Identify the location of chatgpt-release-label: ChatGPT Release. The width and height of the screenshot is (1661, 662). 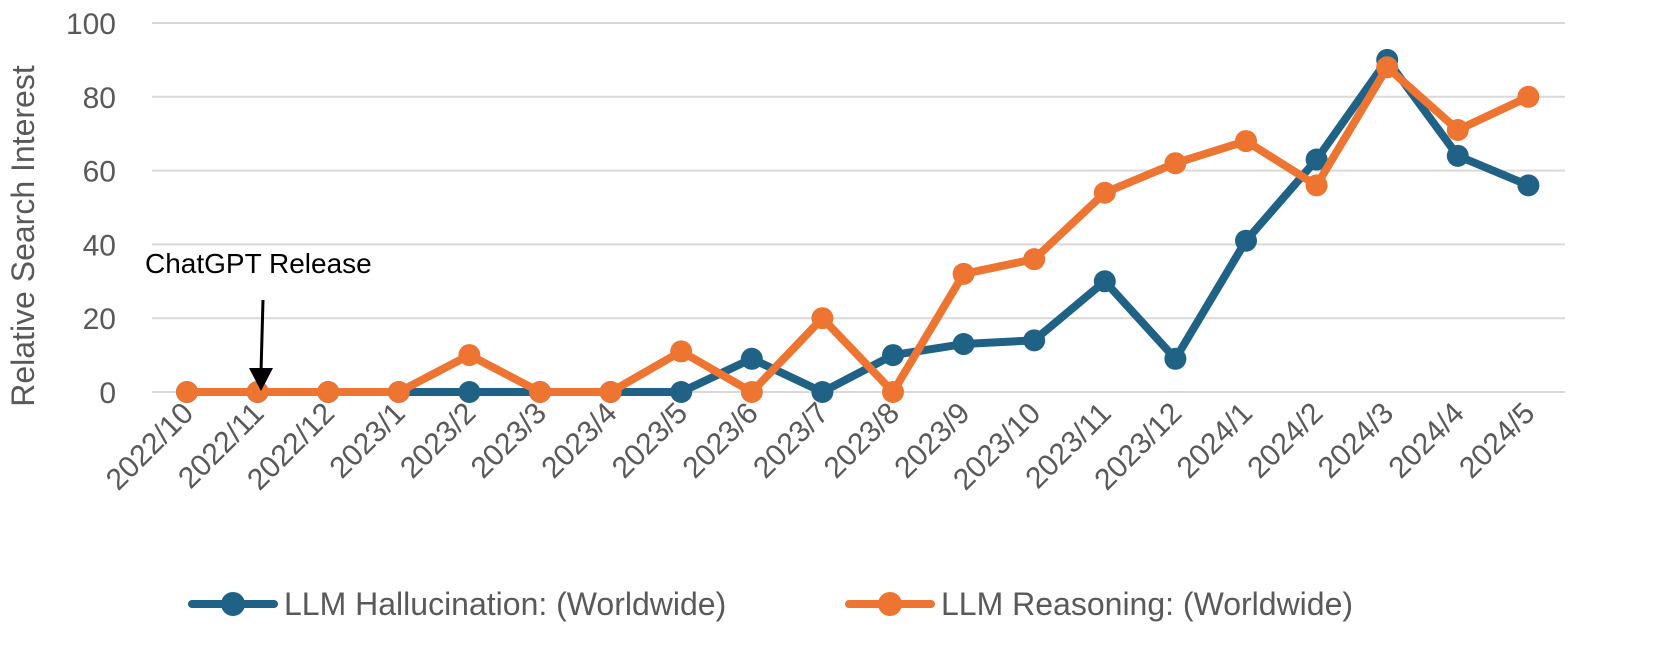
(258, 263).